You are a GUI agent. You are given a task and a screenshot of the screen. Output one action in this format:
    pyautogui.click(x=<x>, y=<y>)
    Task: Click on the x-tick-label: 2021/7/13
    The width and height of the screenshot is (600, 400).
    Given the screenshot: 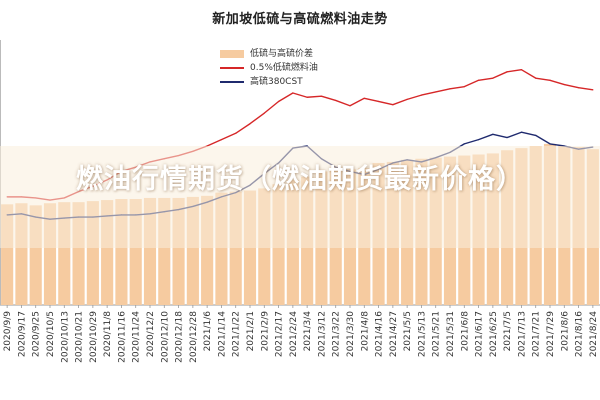 What is the action you would take?
    pyautogui.click(x=522, y=334)
    